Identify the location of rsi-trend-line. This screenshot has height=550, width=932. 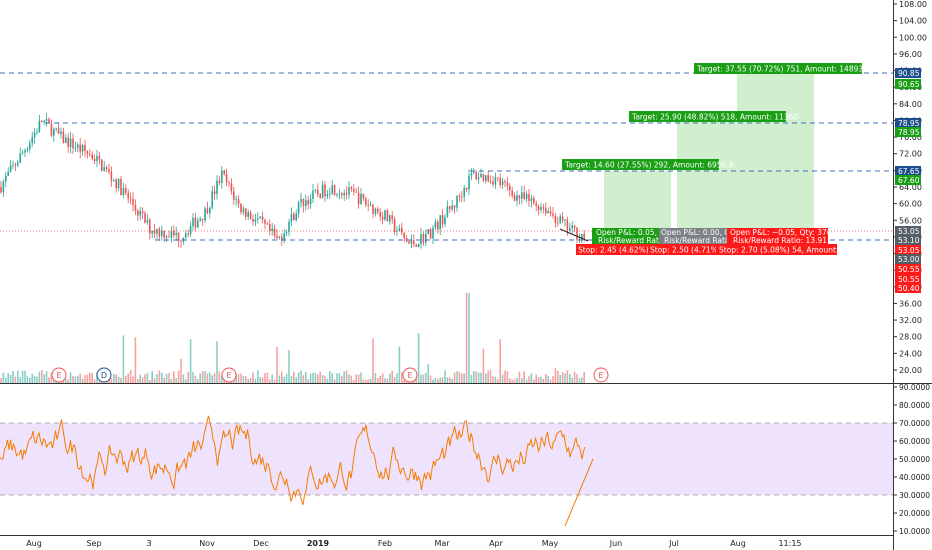
(579, 492).